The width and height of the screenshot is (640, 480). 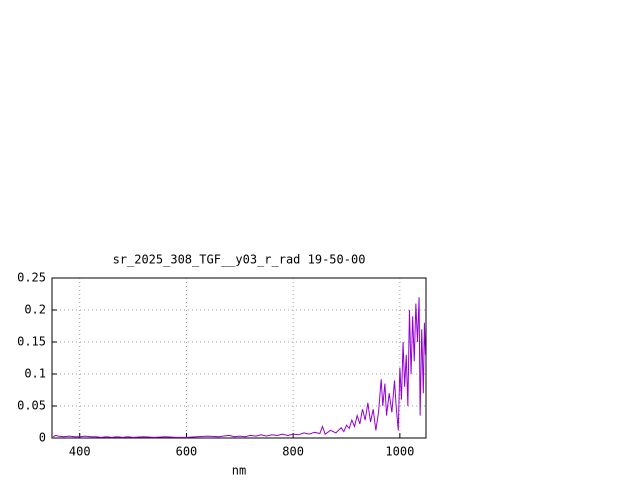 I want to click on x-tick-label: 1000, so click(x=399, y=452).